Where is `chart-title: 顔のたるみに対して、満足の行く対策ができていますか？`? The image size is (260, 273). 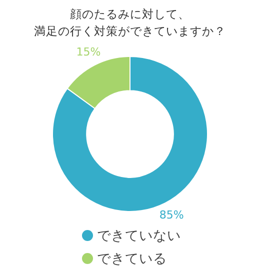 chart-title: 顔のたるみに対して、満足の行く対策ができていますか？ is located at coordinates (130, 23).